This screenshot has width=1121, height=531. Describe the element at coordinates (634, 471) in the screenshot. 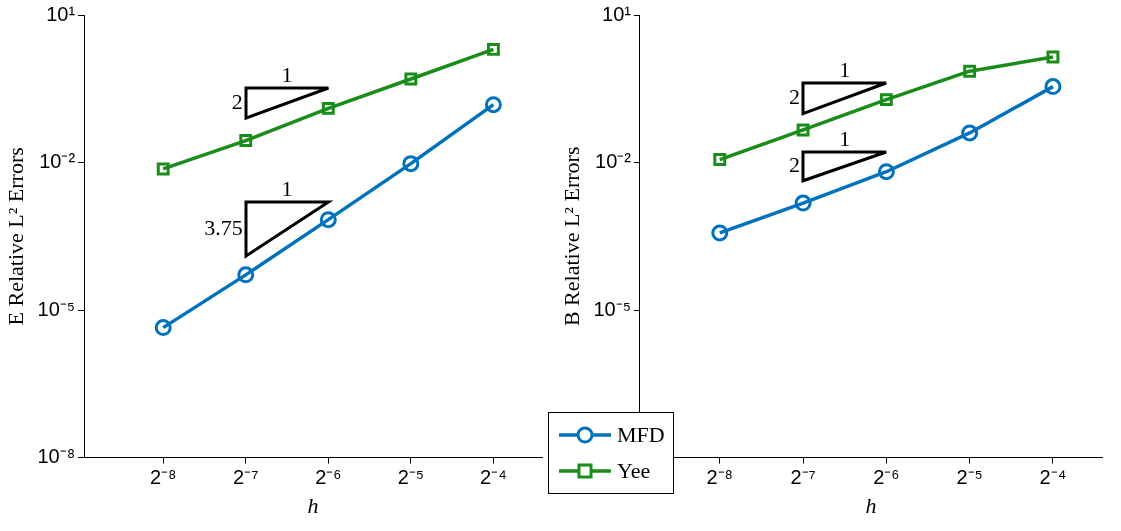

I see `legend-label: Yee` at that location.